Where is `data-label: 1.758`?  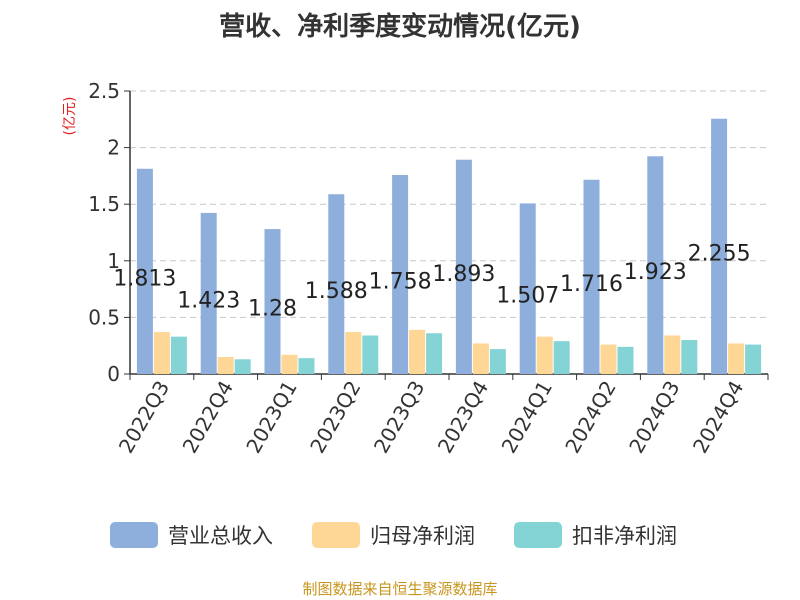
data-label: 1.758 is located at coordinates (400, 281).